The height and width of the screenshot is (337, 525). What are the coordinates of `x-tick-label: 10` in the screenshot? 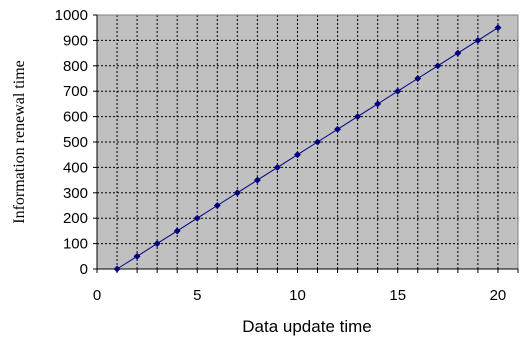 It's located at (297, 295).